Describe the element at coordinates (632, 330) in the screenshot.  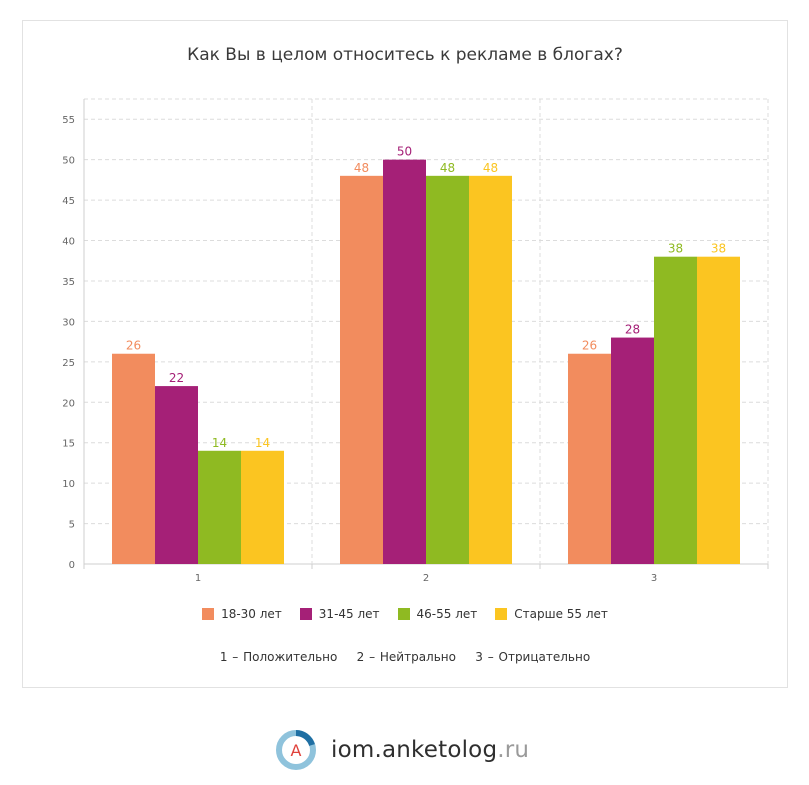
I see `data-label: 28` at that location.